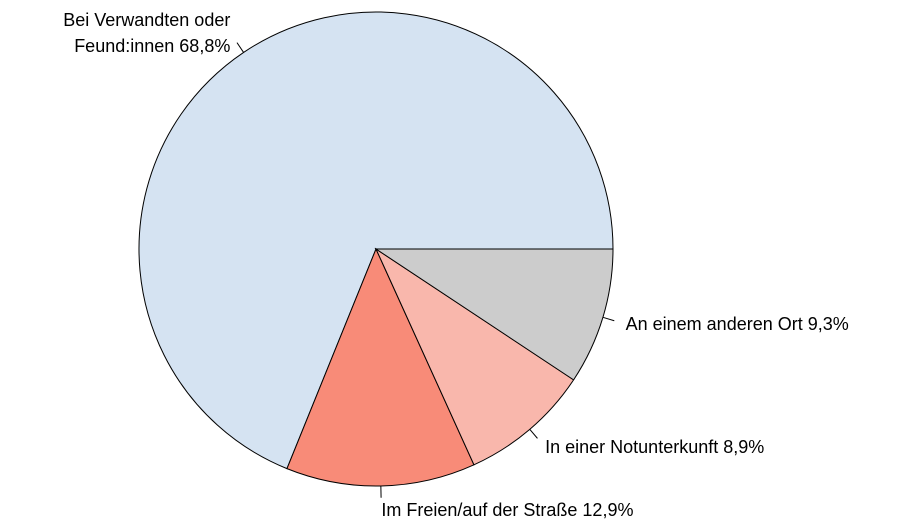 Image resolution: width=920 pixels, height=525 pixels. I want to click on slice-label: In einer Notunterkunft 8,9%, so click(654, 447).